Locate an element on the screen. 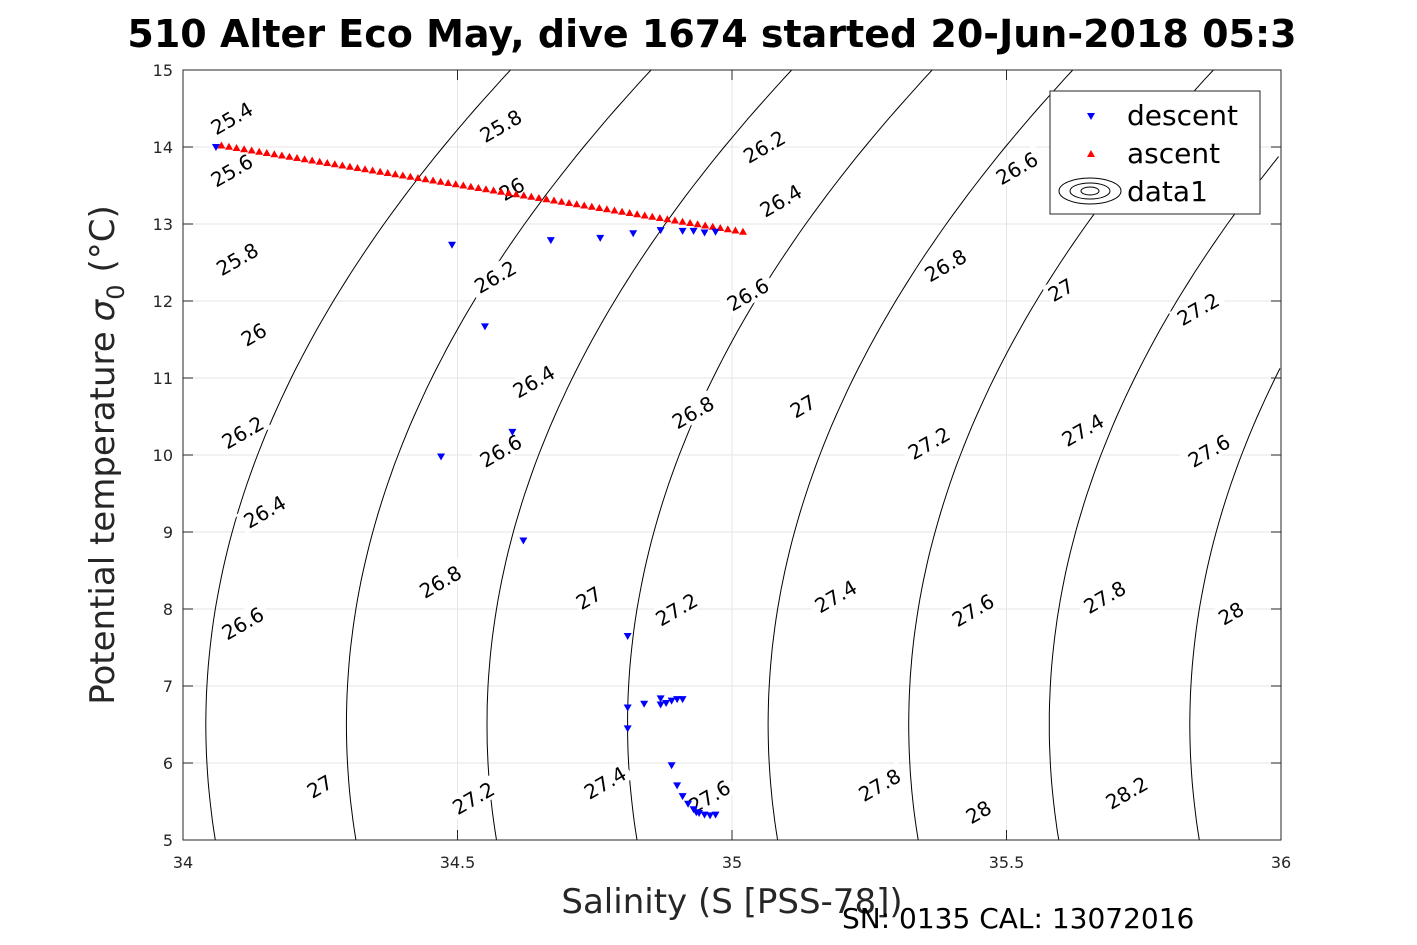  y-axis-label-sub: 0 is located at coordinates (116, 291).